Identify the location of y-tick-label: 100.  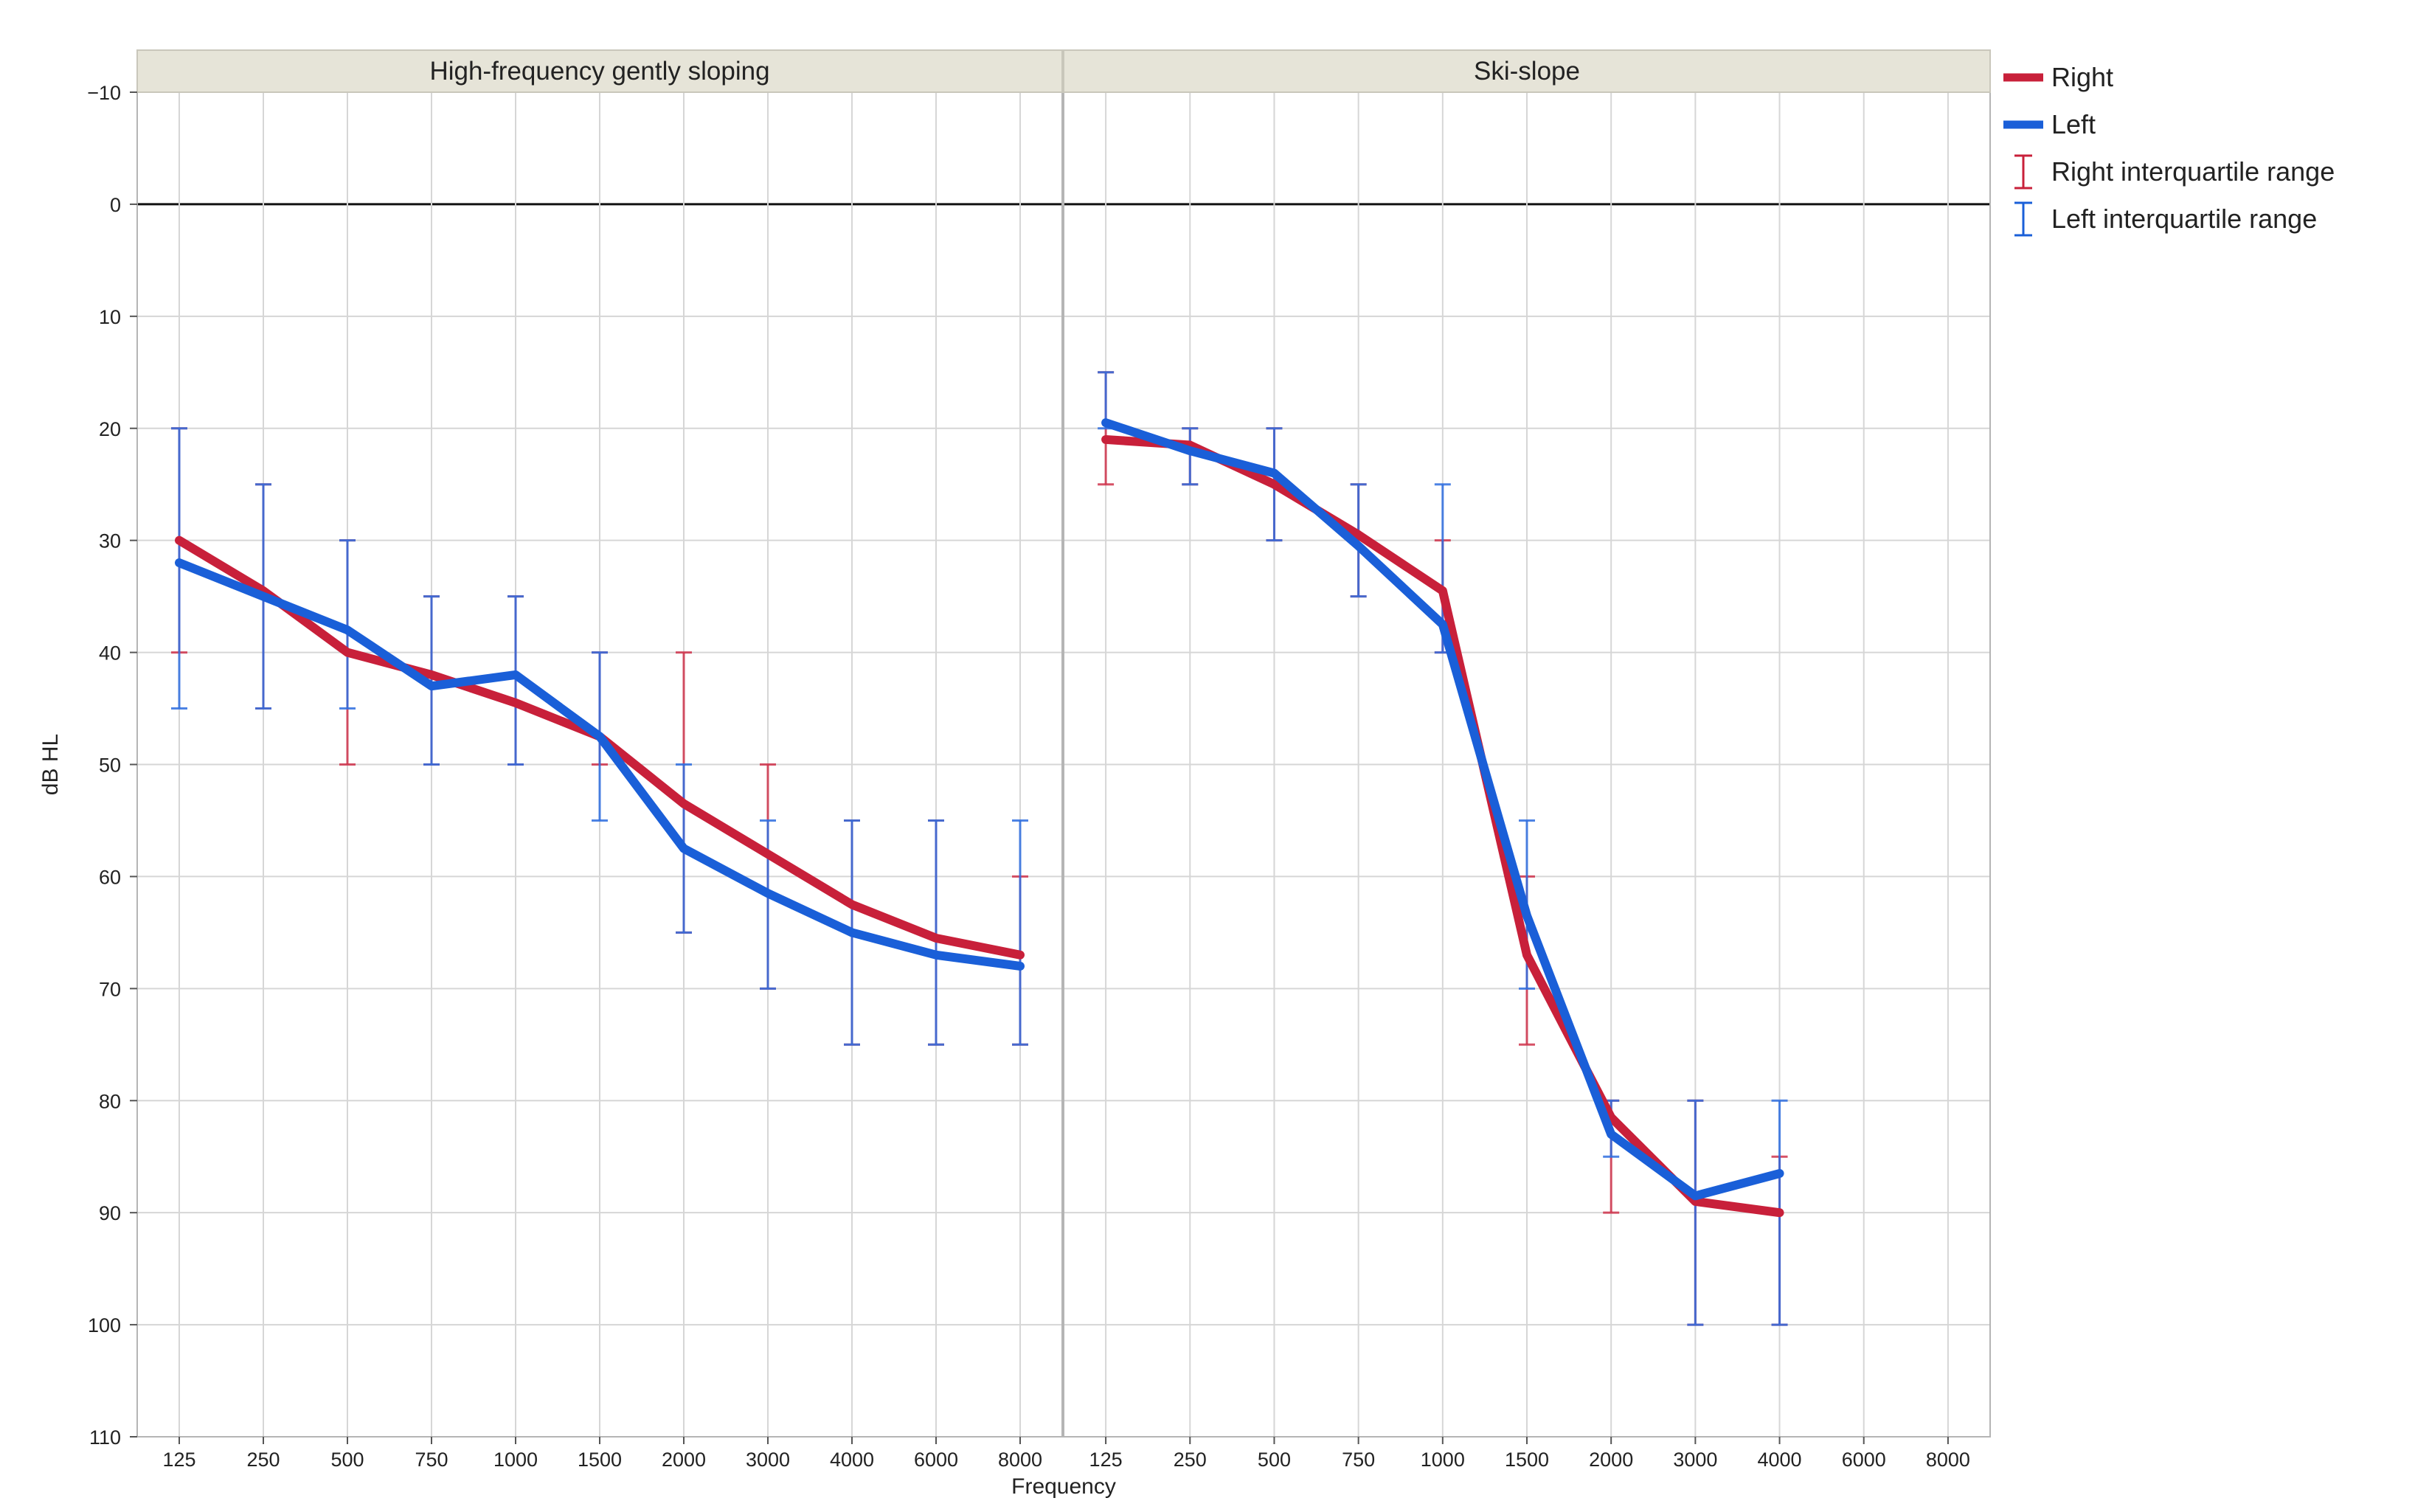
(104, 1325).